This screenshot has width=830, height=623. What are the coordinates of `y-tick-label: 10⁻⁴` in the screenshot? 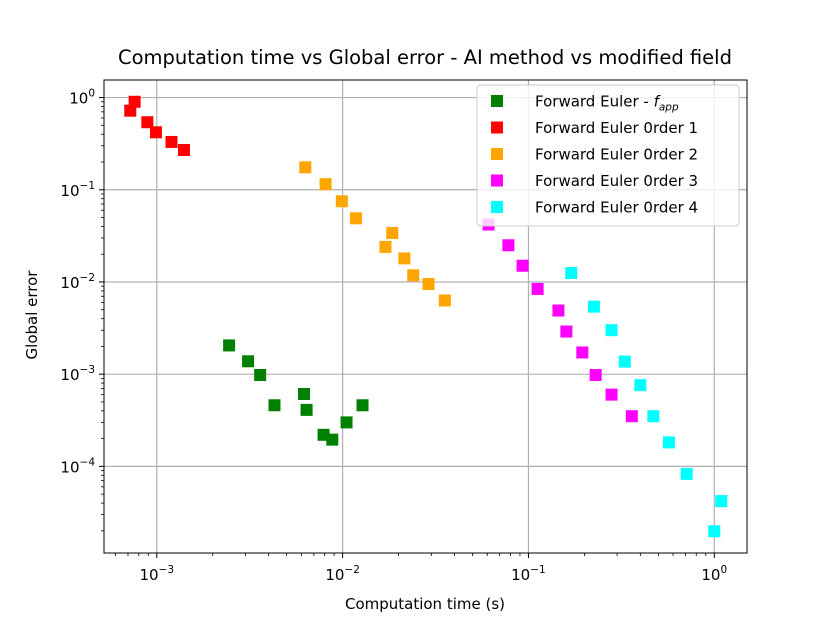 It's located at (77, 466).